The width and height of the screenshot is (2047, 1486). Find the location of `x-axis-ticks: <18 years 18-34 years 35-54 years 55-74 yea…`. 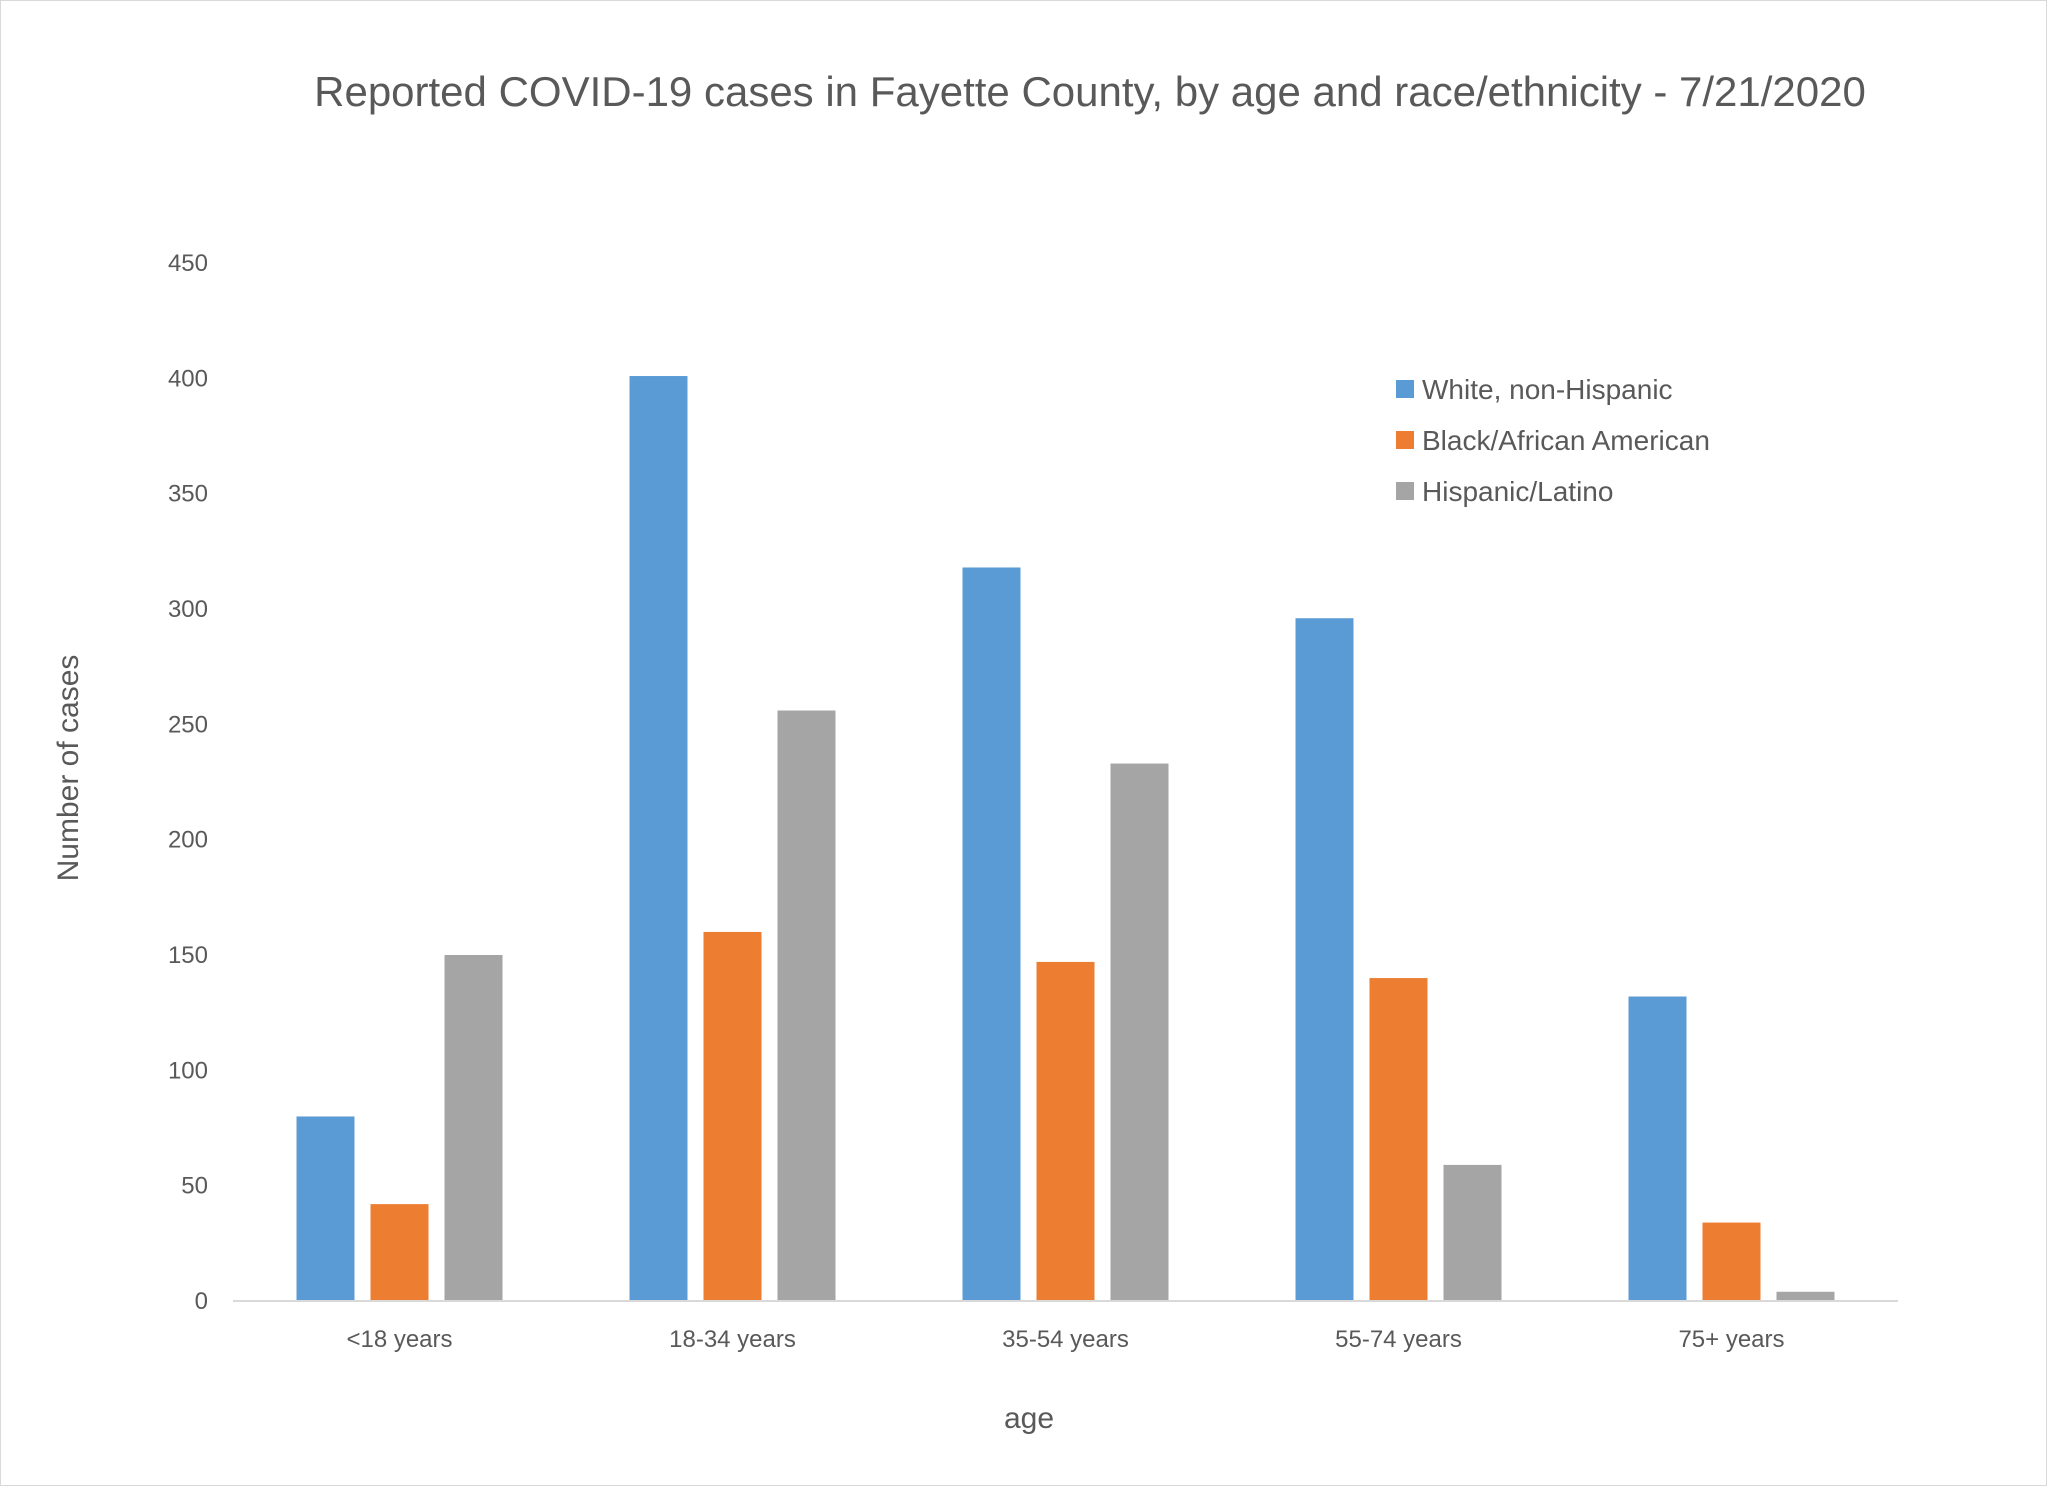

x-axis-ticks: <18 years 18-34 years 35-54 years 55-74 yea… is located at coordinates (1065, 1339).